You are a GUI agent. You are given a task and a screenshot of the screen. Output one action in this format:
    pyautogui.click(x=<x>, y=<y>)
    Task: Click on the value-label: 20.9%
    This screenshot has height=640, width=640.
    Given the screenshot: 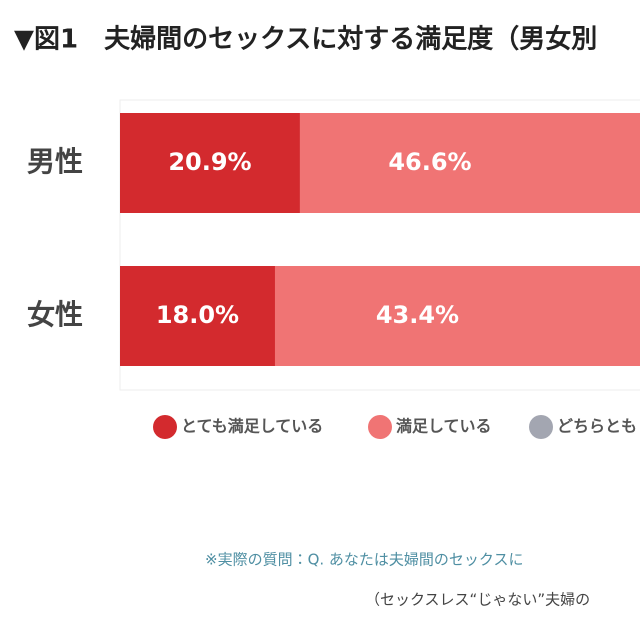 What is the action you would take?
    pyautogui.click(x=209, y=162)
    